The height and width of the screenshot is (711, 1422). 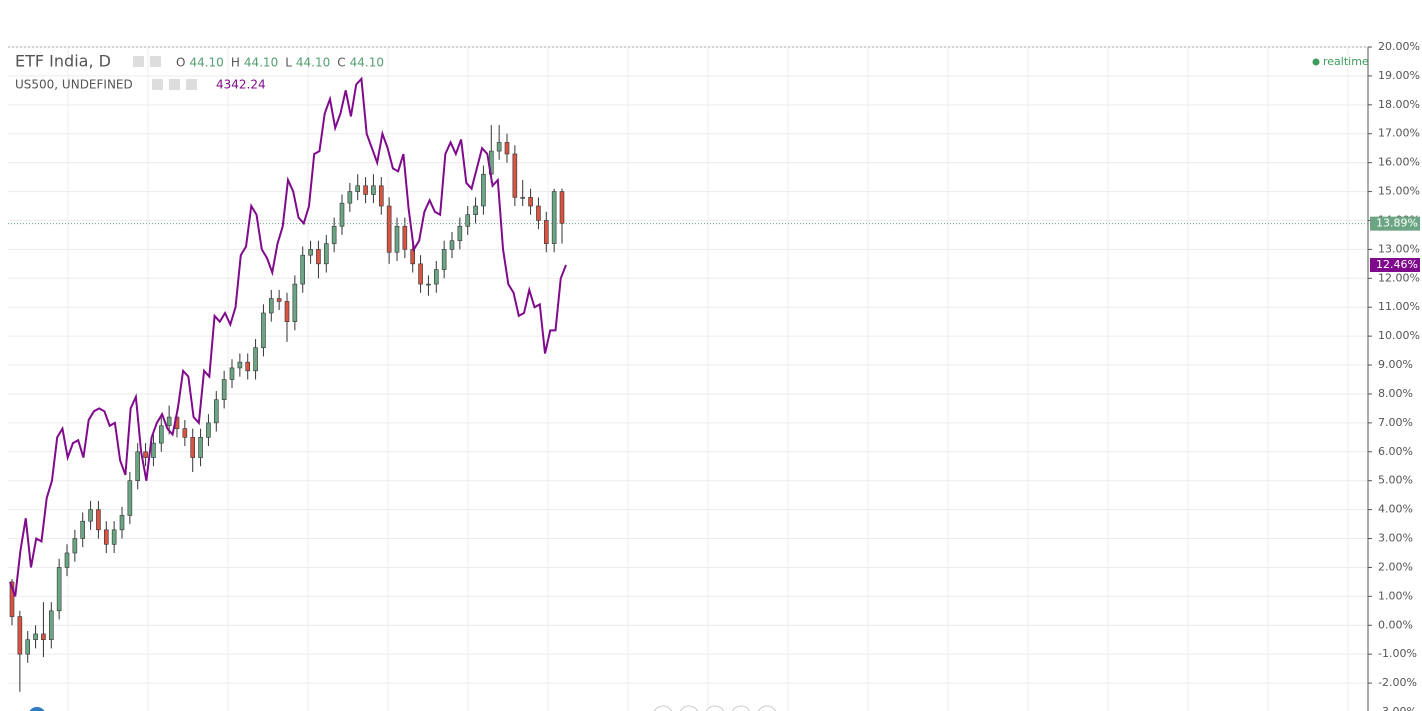 What do you see at coordinates (1399, 277) in the screenshot?
I see `y-tick-label: 12.00%` at bounding box center [1399, 277].